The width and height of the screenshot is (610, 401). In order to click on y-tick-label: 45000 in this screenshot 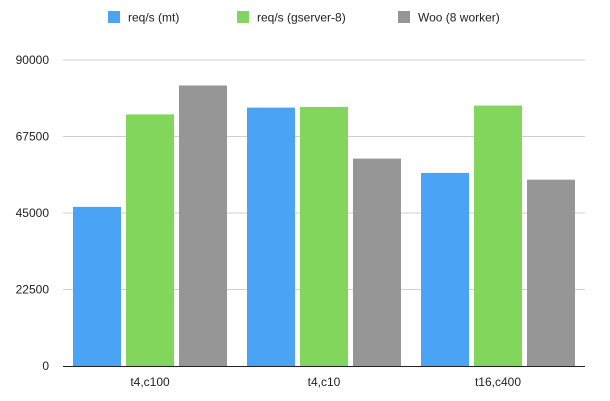, I will do `click(33, 213)`.